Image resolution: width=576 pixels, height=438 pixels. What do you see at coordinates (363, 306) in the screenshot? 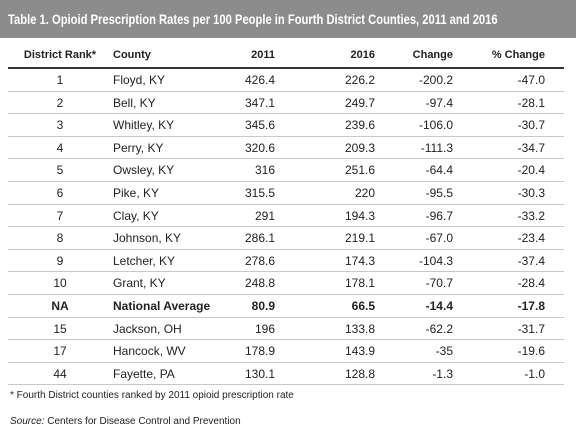
I see `table-cell: 66.5` at bounding box center [363, 306].